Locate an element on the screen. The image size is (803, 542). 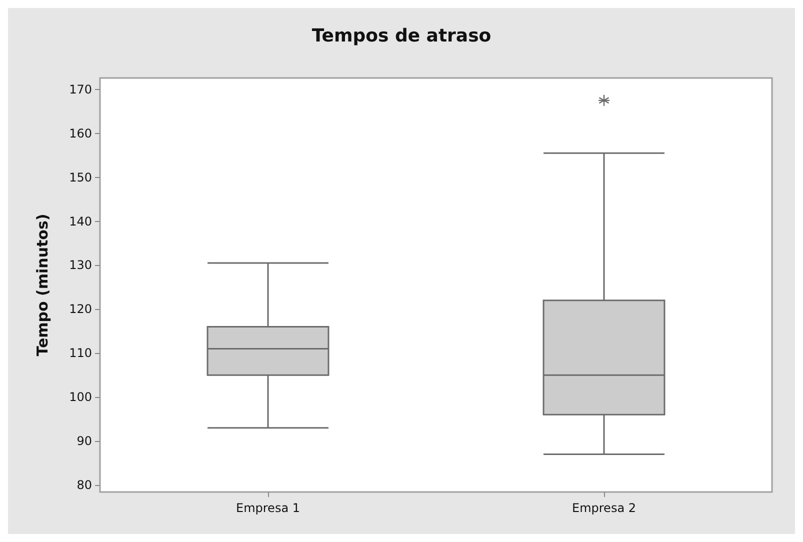
x-tick-label: Empresa 2 is located at coordinates (604, 508).